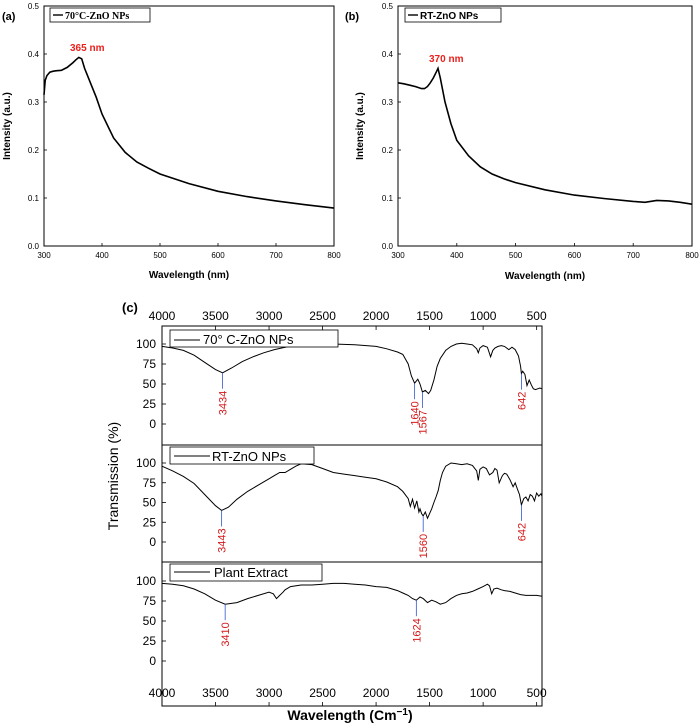  What do you see at coordinates (146, 581) in the screenshot?
I see `panel-c-y-tick-label-2-4: 100` at bounding box center [146, 581].